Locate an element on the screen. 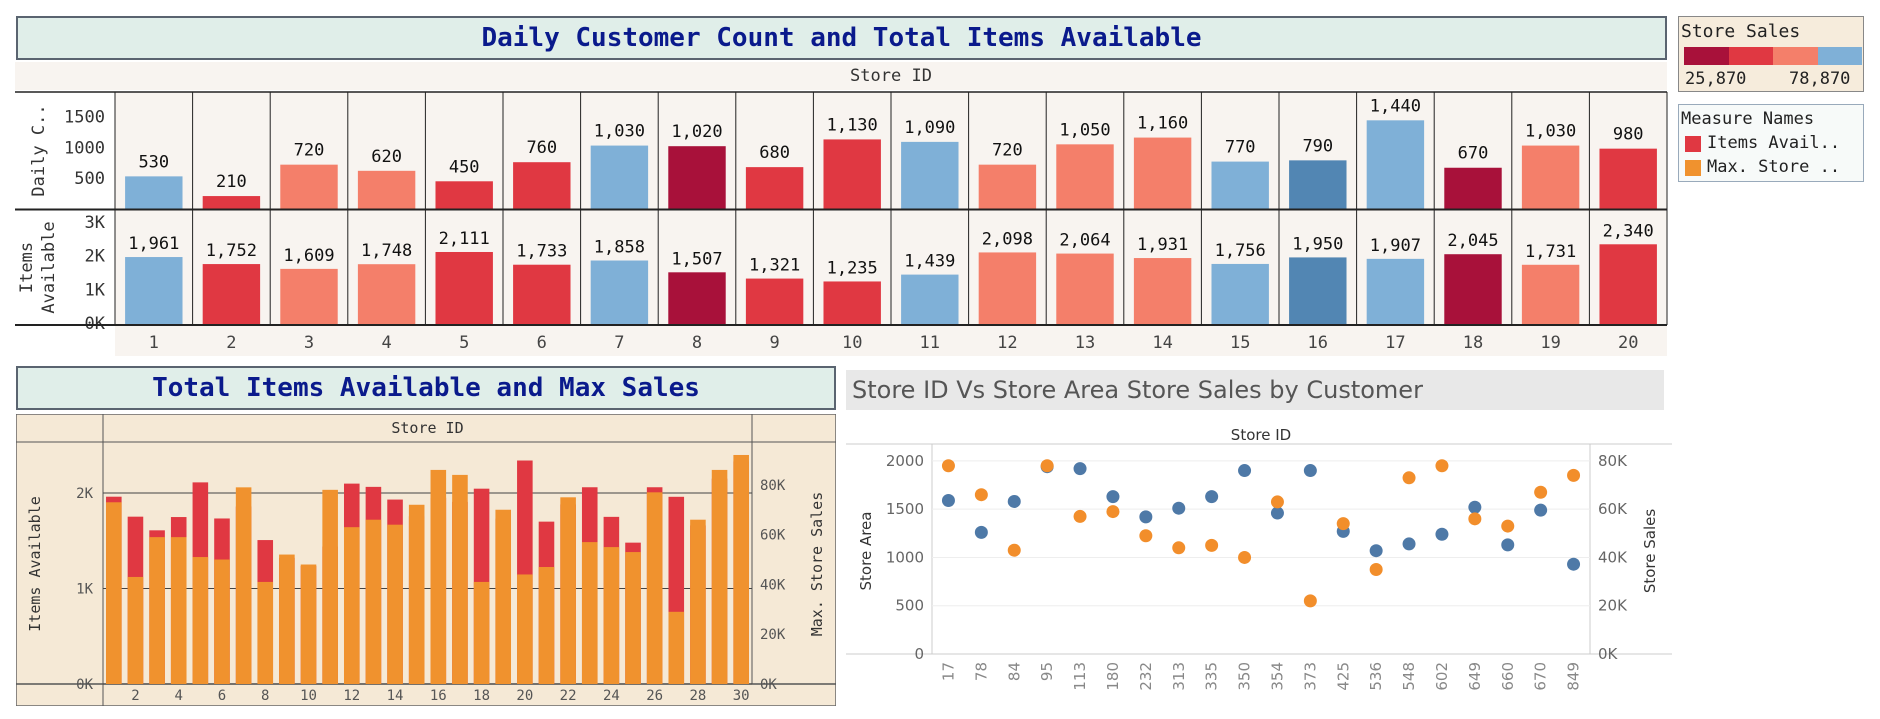 The height and width of the screenshot is (719, 1880). x-tick-label: 26 is located at coordinates (654, 696).